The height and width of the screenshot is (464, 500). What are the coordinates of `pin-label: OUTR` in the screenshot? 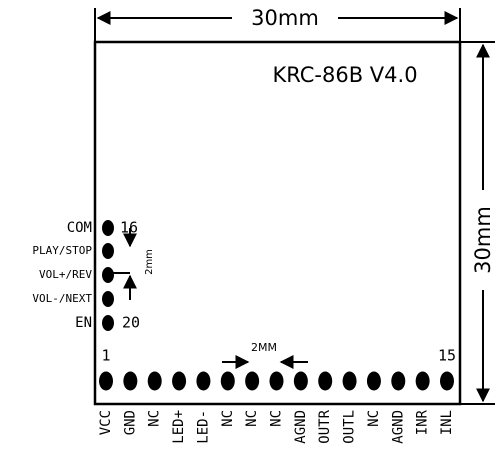 It's located at (325, 426).